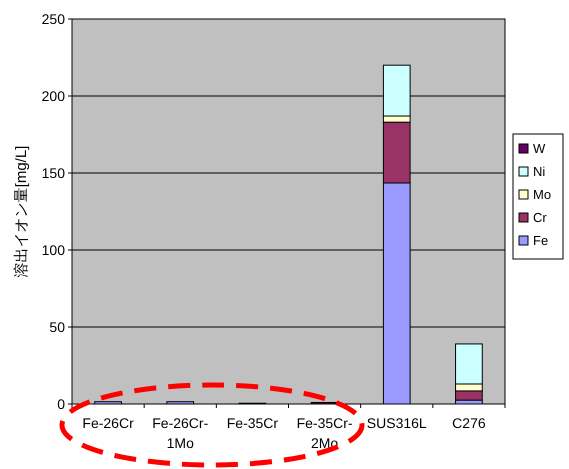 Image resolution: width=569 pixels, height=469 pixels. What do you see at coordinates (180, 433) in the screenshot?
I see `x-tick-label: Fe-26Cr-1Mo` at bounding box center [180, 433].